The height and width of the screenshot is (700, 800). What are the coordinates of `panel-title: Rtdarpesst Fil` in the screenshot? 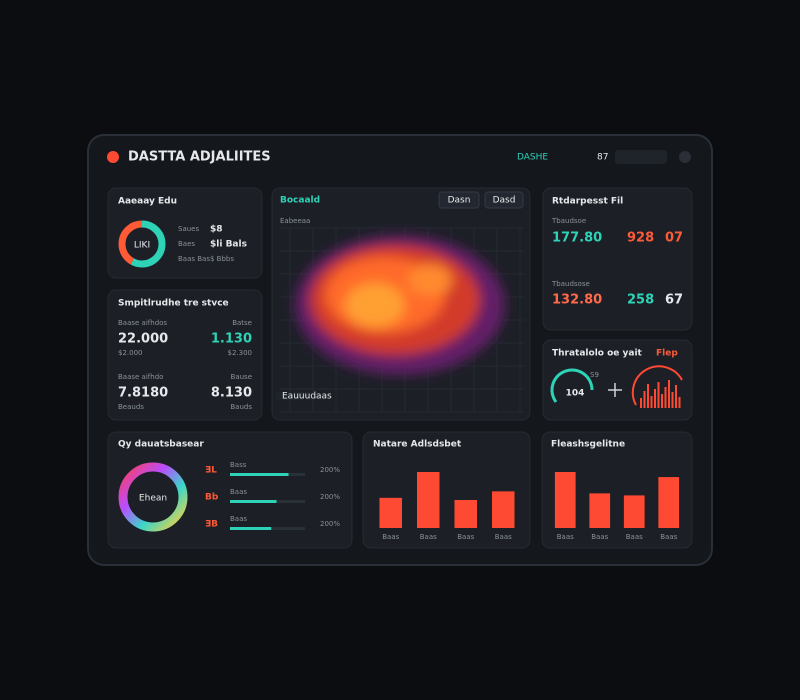 It's located at (587, 202).